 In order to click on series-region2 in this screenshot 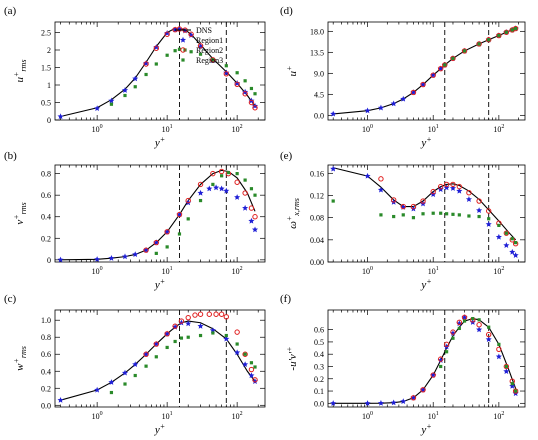, I will do `click(448, 211)`.